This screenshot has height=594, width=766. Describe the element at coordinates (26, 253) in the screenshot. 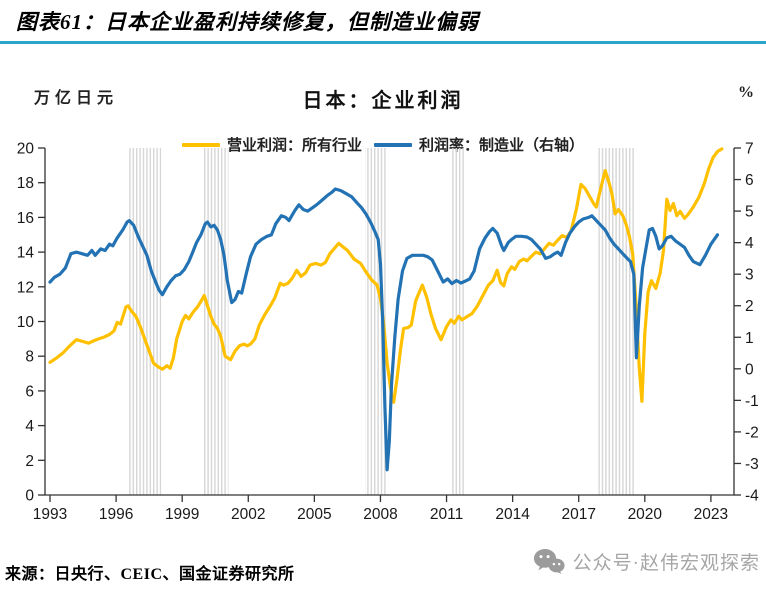

I see `left-tick-label: 14` at that location.